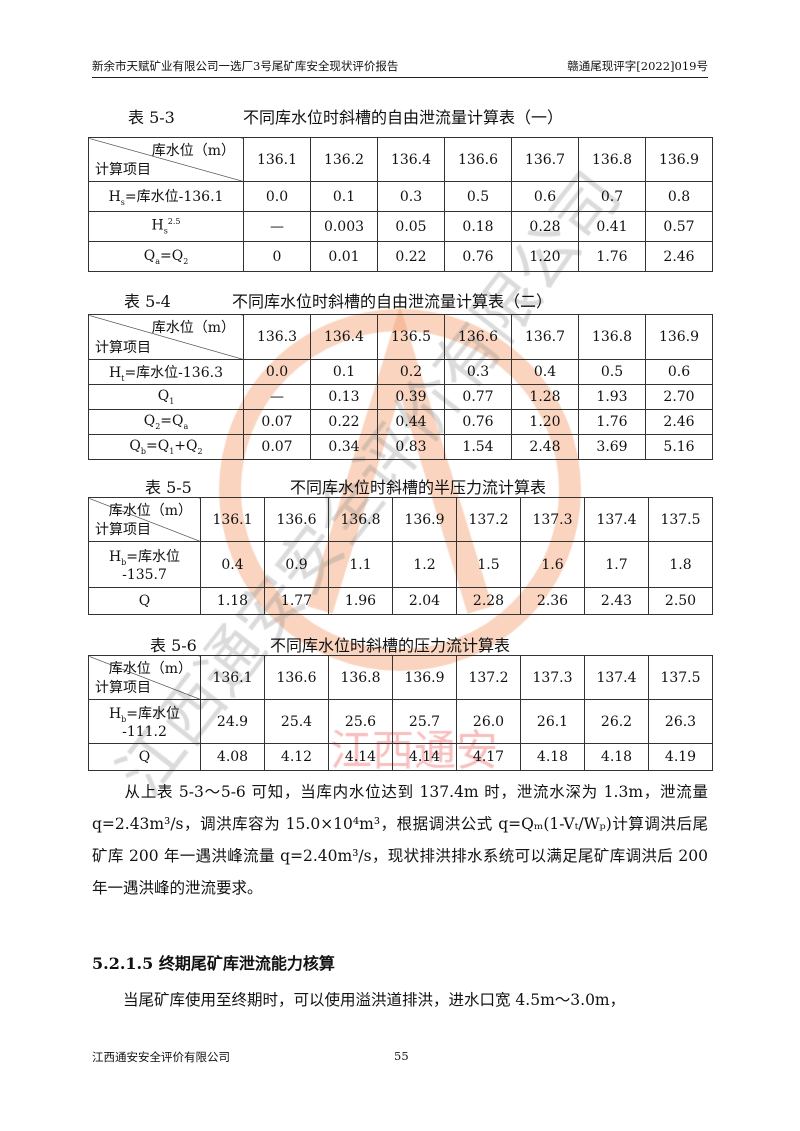  What do you see at coordinates (637, 66) in the screenshot?
I see `header-doc-number: 赣通尾现评字[2022]019号` at bounding box center [637, 66].